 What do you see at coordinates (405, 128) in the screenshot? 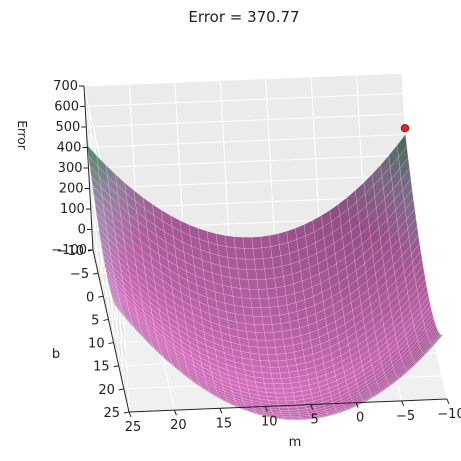
I see `current-error-point` at bounding box center [405, 128].